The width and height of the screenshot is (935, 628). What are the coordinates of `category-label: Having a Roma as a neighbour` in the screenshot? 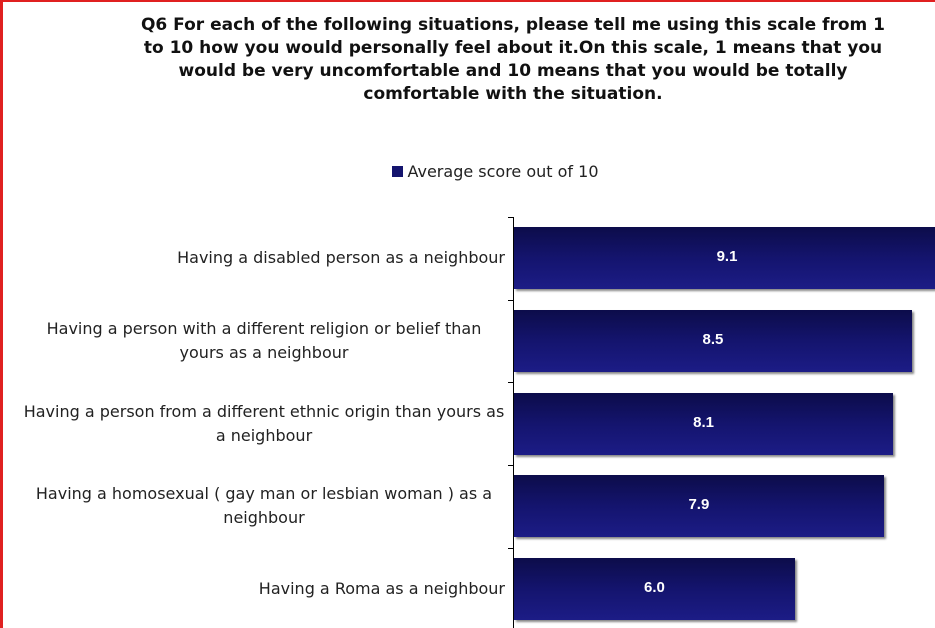 It's located at (264, 589).